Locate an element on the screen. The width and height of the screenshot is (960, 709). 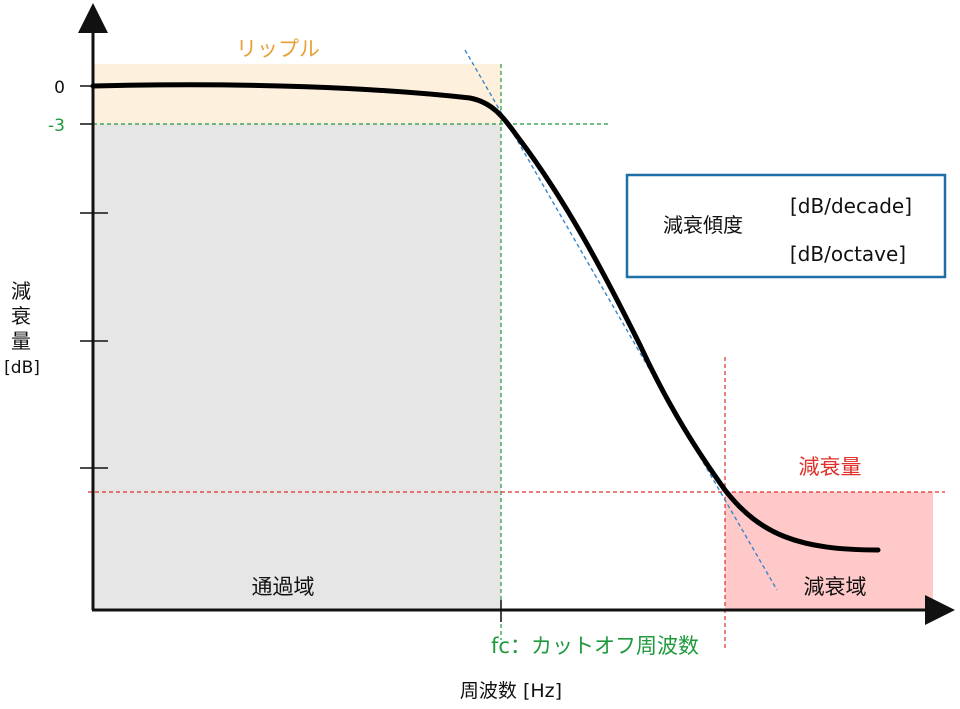
y-zero-label: 0 is located at coordinates (59, 88).